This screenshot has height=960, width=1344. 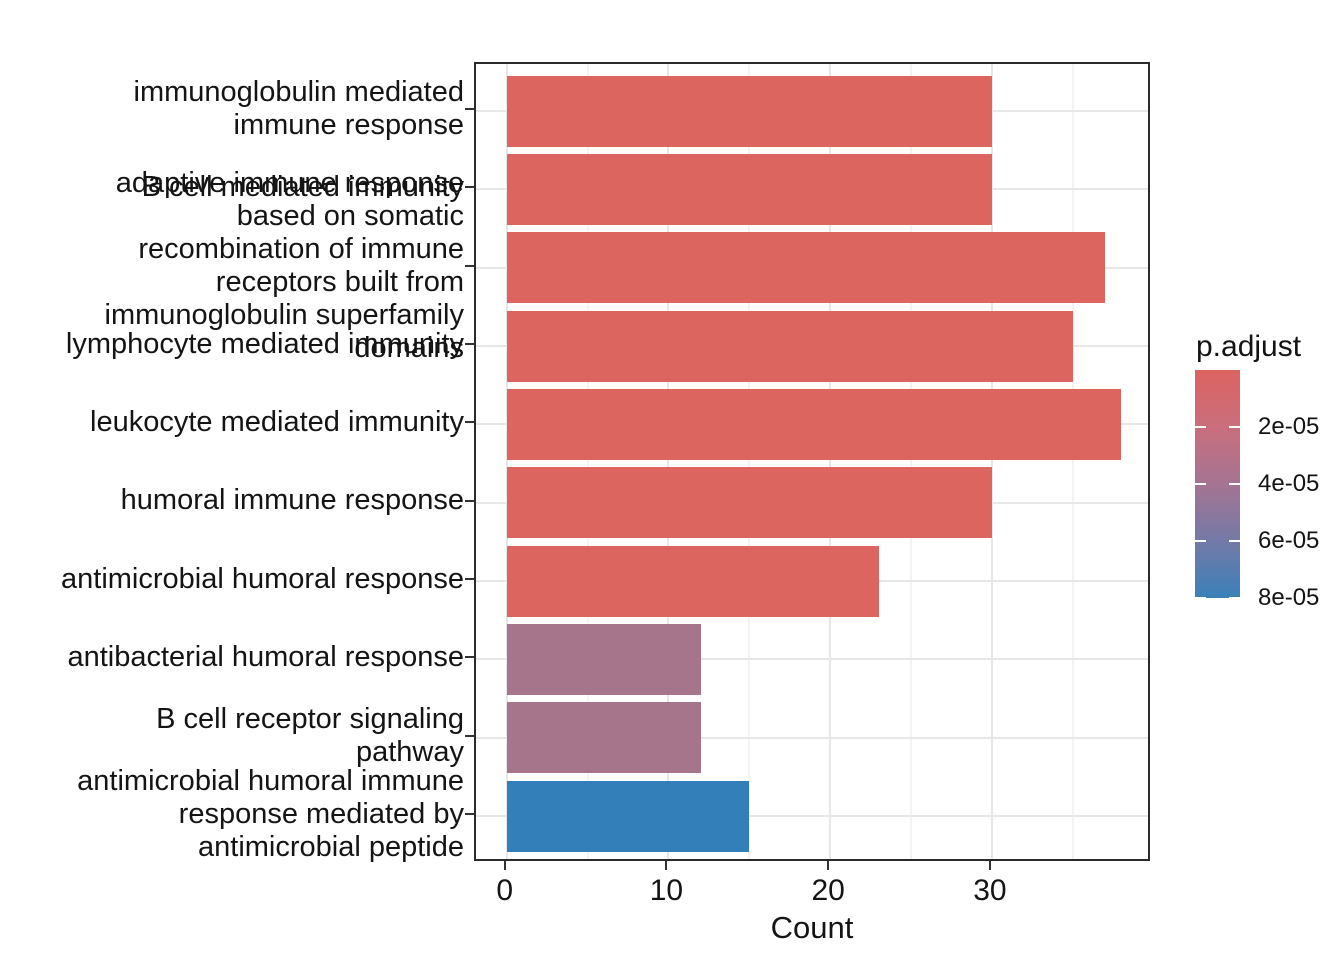 What do you see at coordinates (1289, 483) in the screenshot?
I see `legend-tick-label: 4e-05` at bounding box center [1289, 483].